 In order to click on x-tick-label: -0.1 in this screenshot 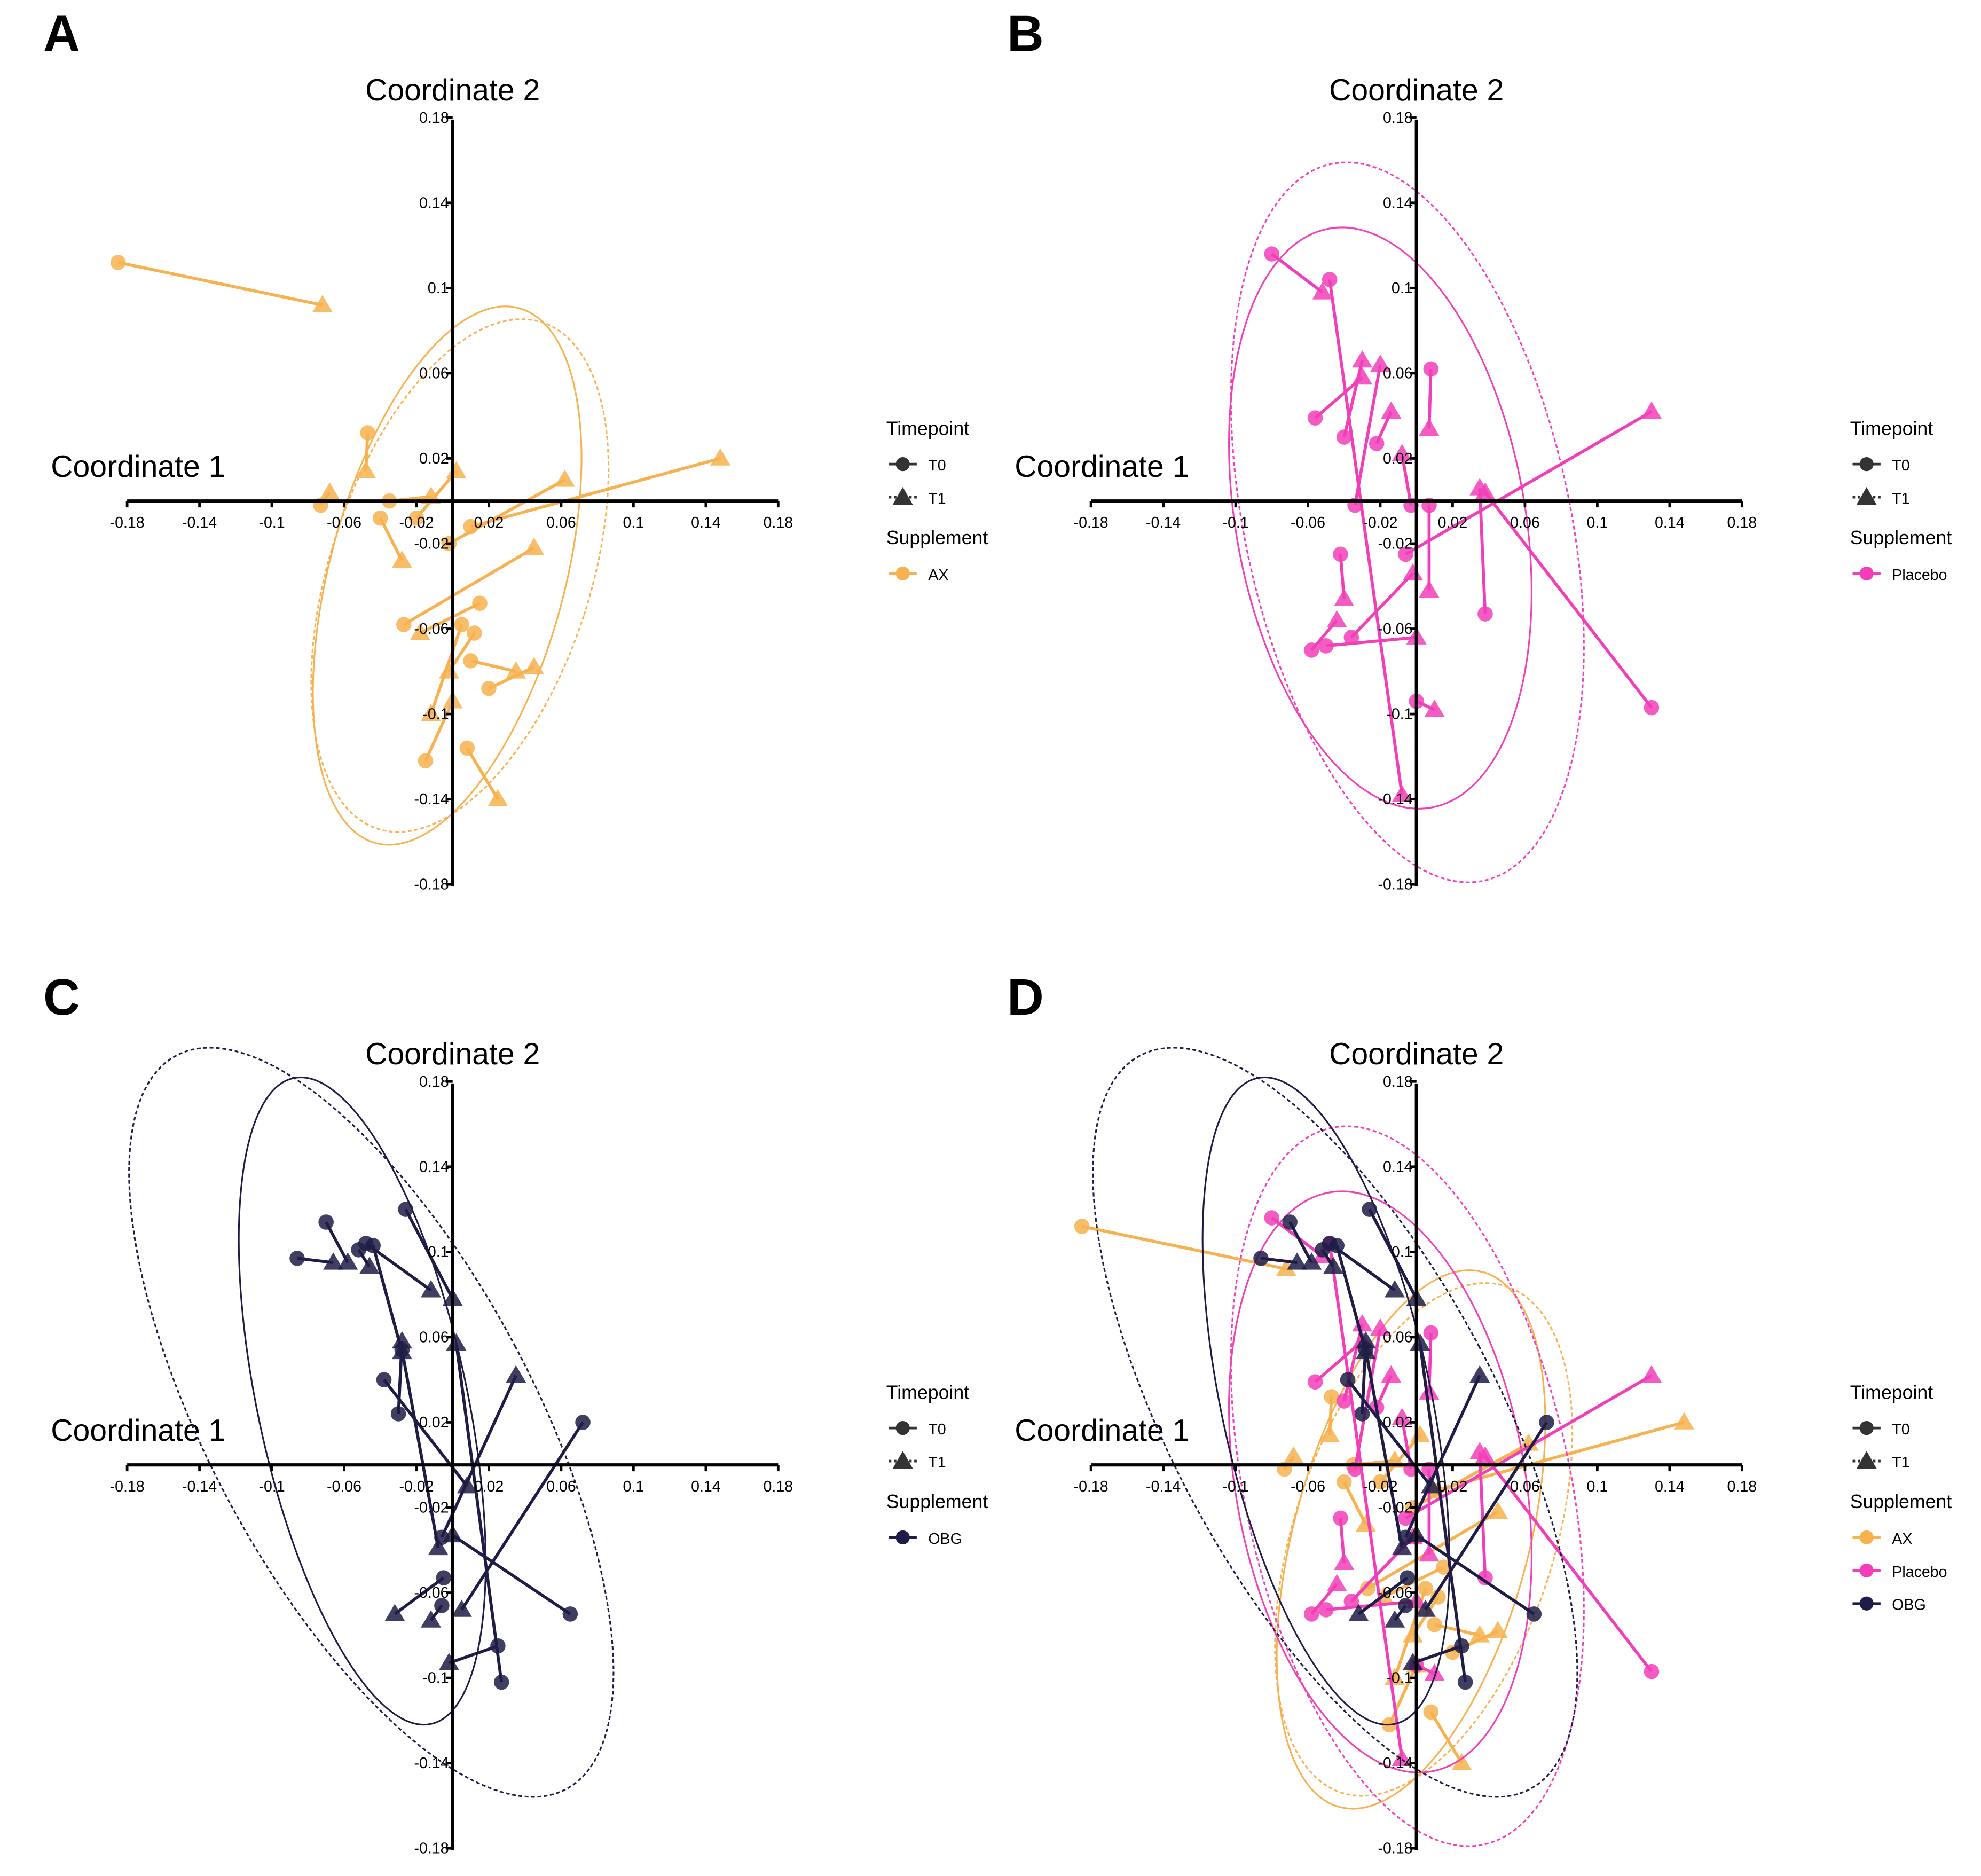, I will do `click(1235, 522)`.